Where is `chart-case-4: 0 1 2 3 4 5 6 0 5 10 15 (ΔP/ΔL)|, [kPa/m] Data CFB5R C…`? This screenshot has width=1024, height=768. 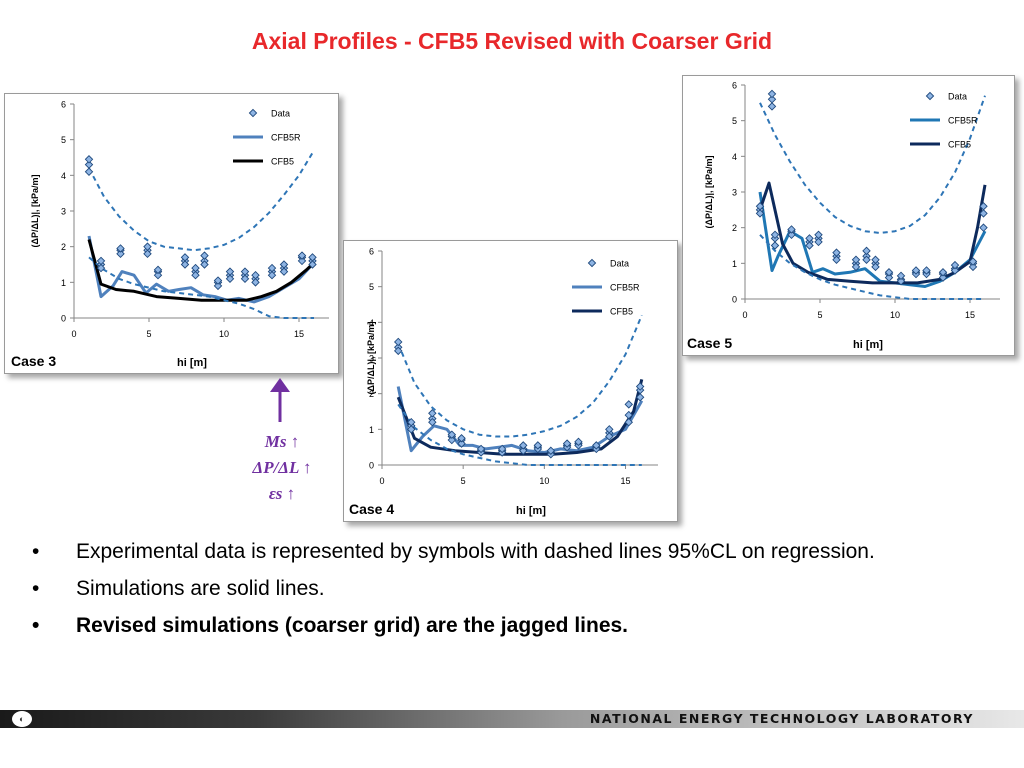 chart-case-4: 0 1 2 3 4 5 6 0 5 10 15 (ΔP/ΔL)|, [kPa/m] Data CFB5R C… is located at coordinates (512, 366).